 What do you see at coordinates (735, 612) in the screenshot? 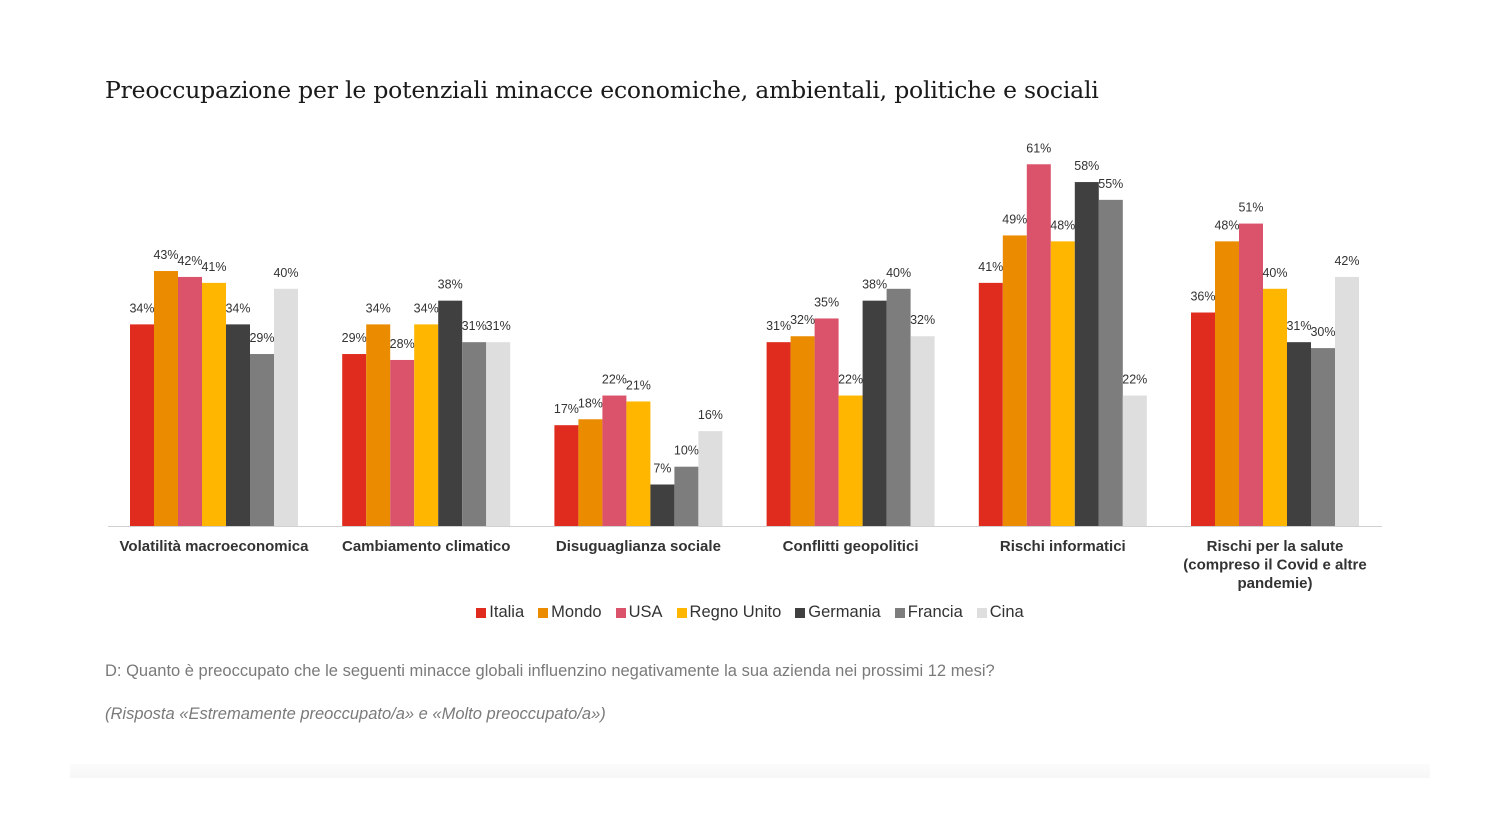
I see `legend-label: Regno Unito` at bounding box center [735, 612].